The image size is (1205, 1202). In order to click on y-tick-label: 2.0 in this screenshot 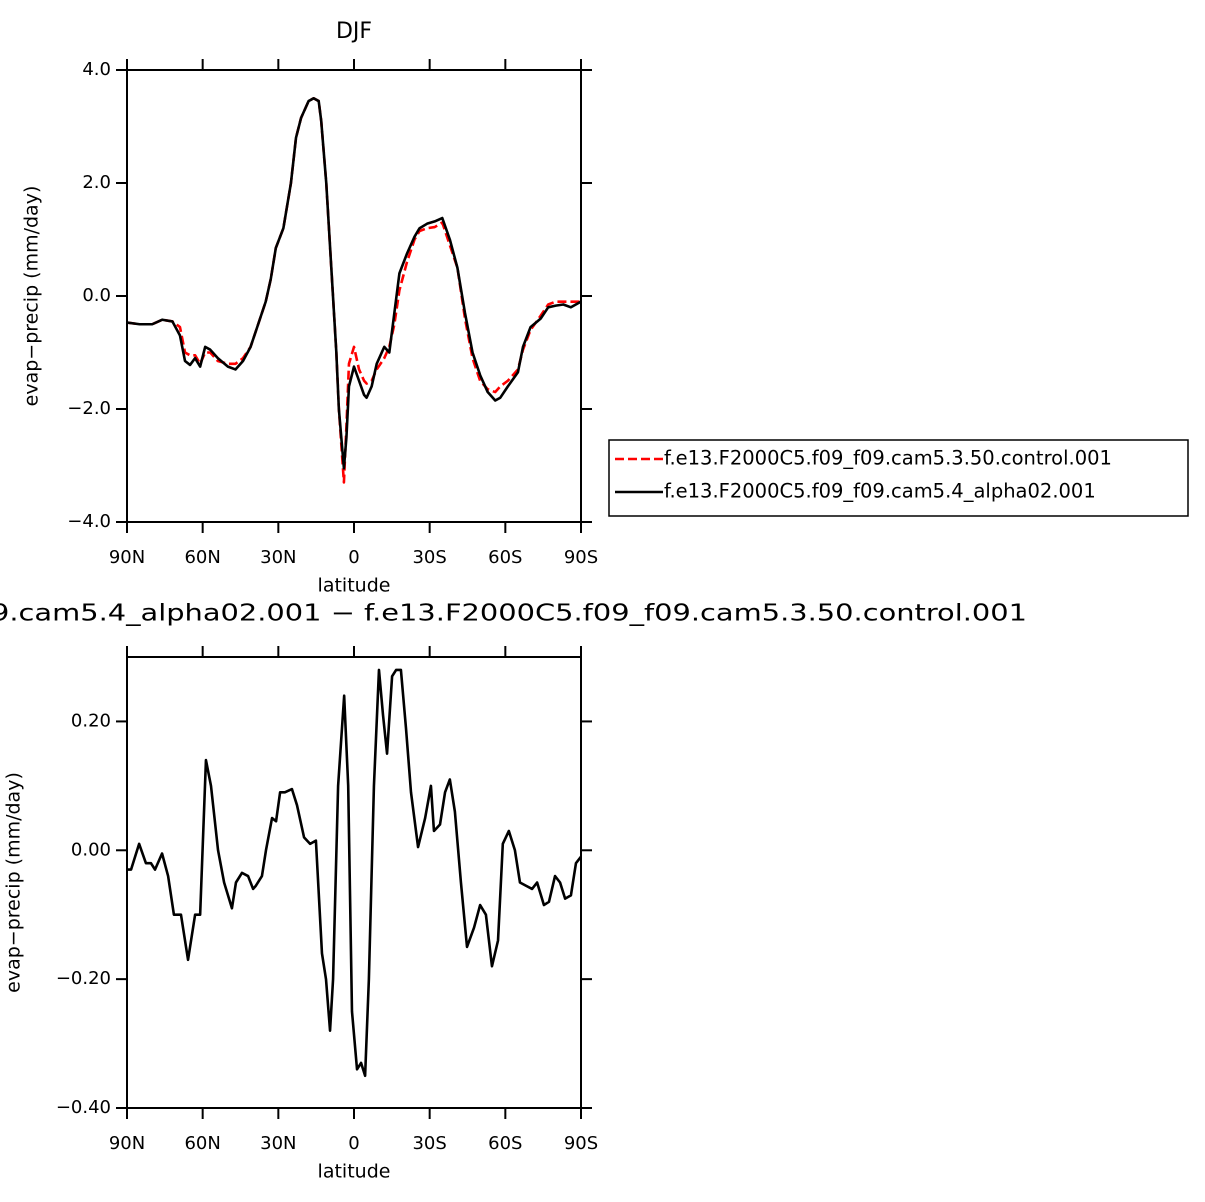, I will do `click(96, 182)`.